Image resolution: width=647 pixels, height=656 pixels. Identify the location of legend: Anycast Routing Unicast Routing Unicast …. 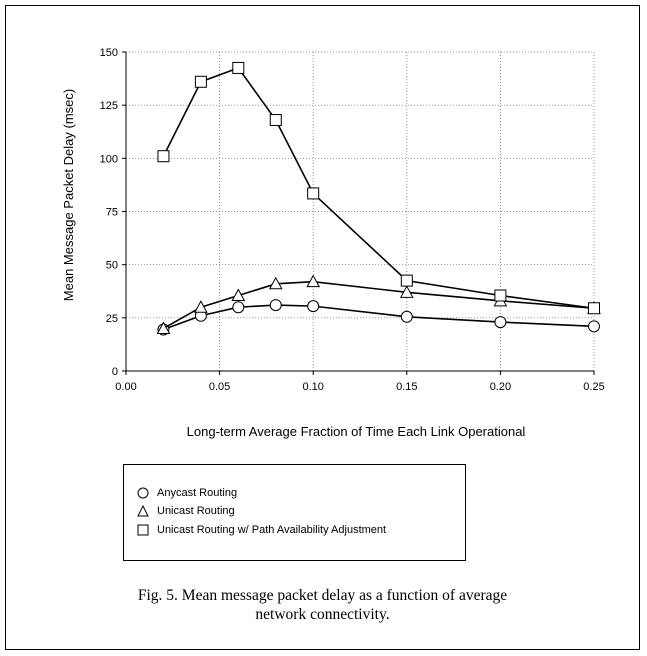
(294, 512).